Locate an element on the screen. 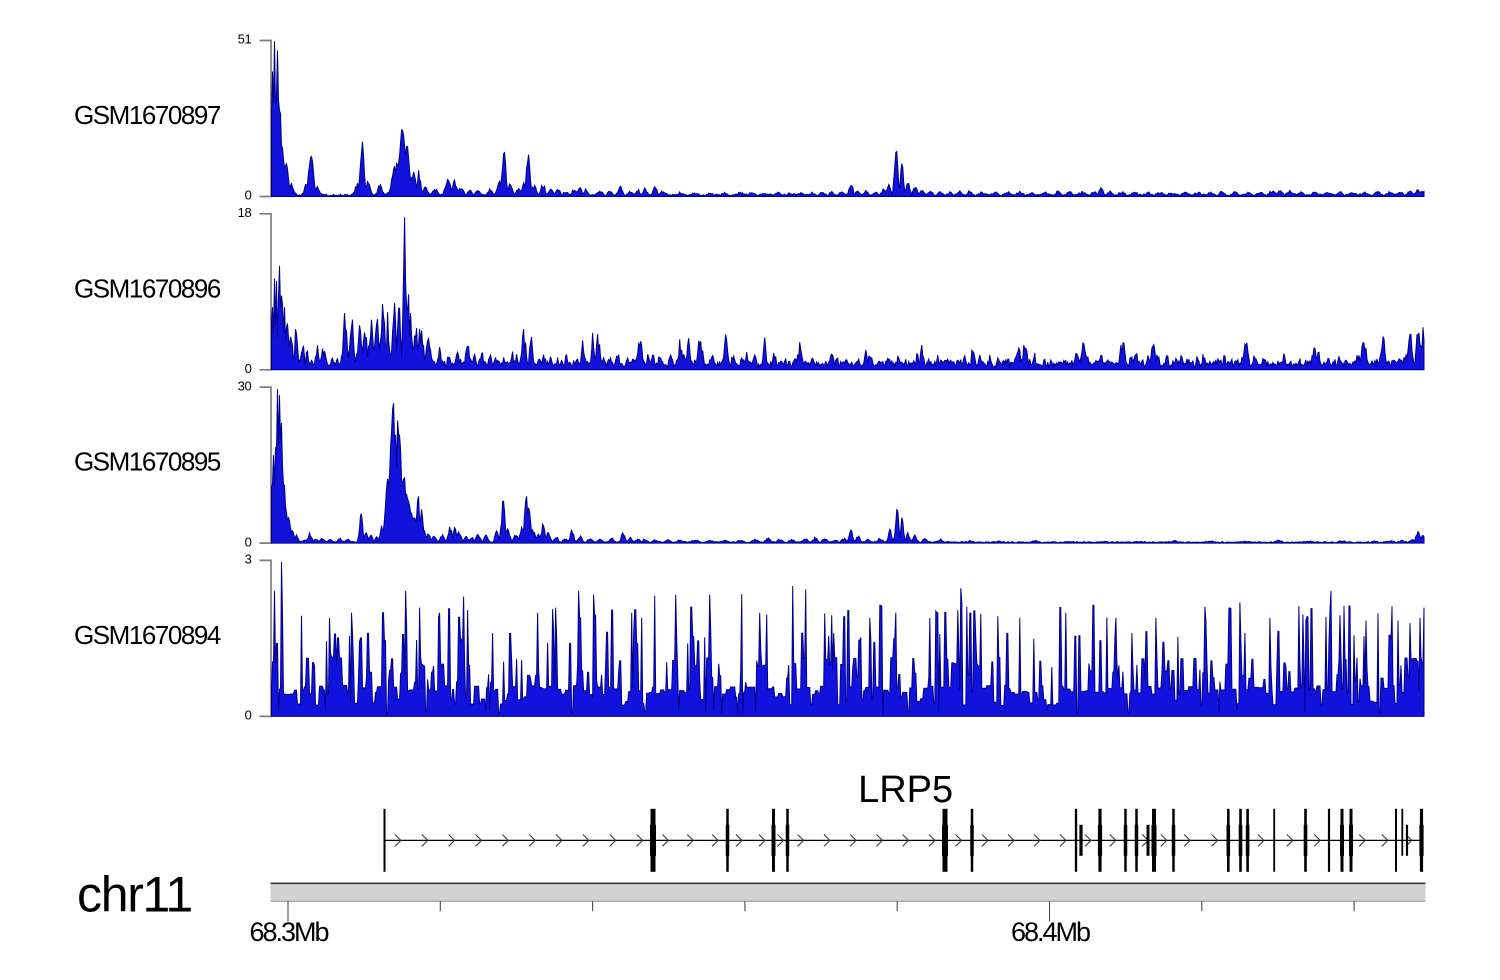 This screenshot has width=1500, height=980. svg-text: 18 is located at coordinates (245, 212).